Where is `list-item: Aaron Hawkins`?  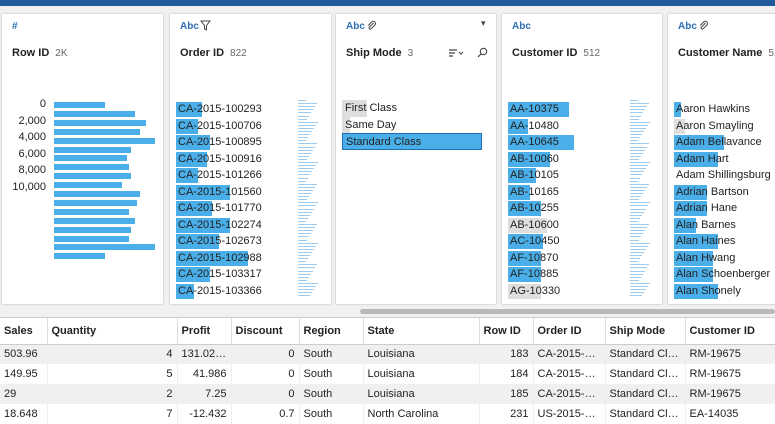
list-item: Aaron Hawkins is located at coordinates (724, 109).